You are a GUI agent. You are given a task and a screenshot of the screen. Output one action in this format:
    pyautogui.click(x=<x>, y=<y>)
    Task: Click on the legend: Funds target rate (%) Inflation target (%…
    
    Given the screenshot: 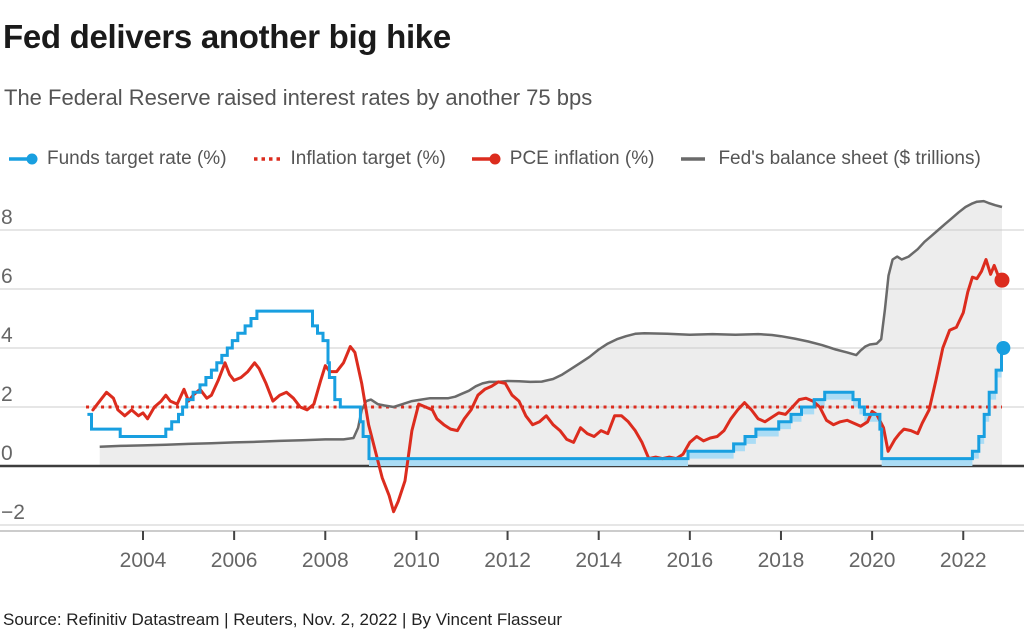 What is the action you would take?
    pyautogui.click(x=494, y=159)
    